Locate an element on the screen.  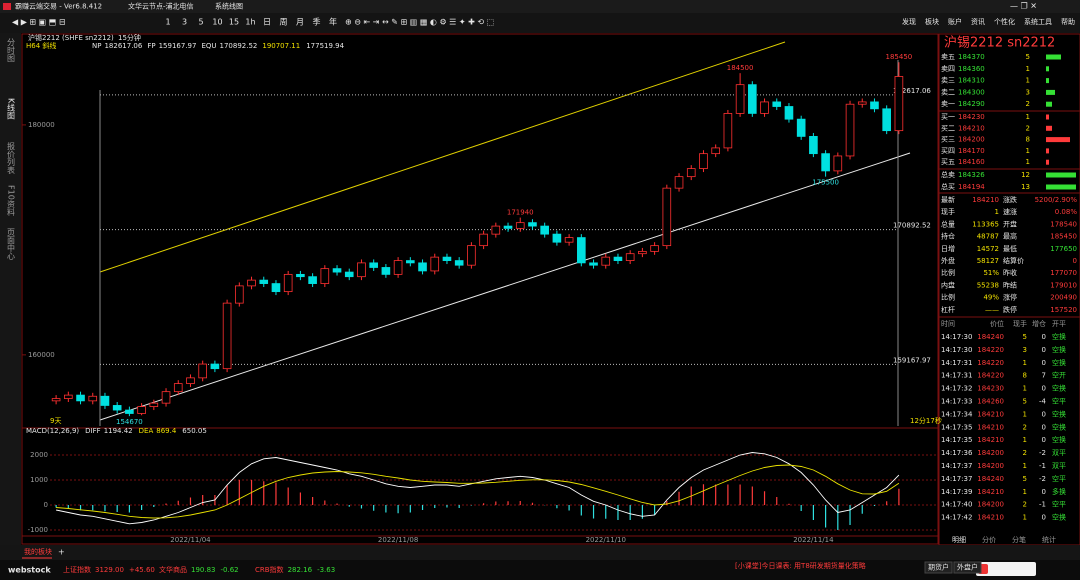
trade-cell: 184230 is located at coordinates (990, 389).